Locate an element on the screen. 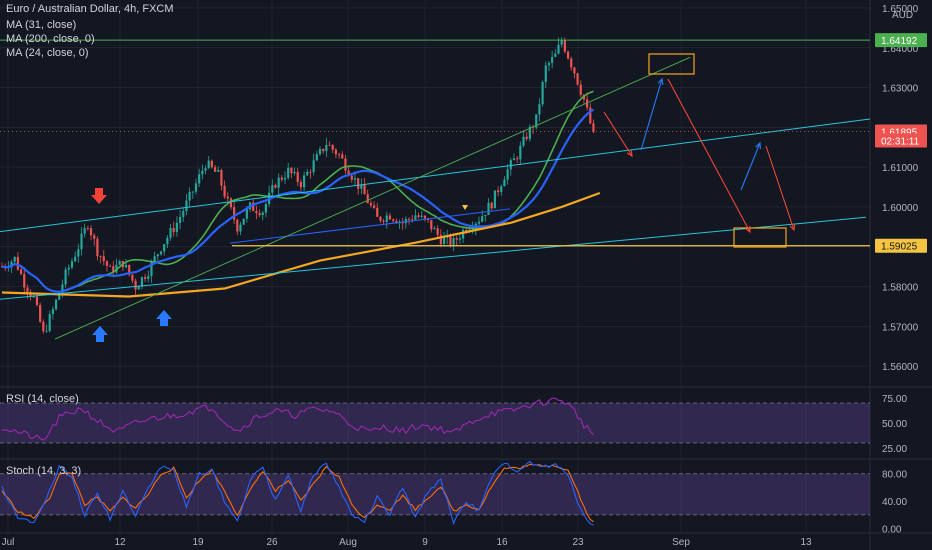 The height and width of the screenshot is (550, 932). time-tick-label: 9 is located at coordinates (425, 542).